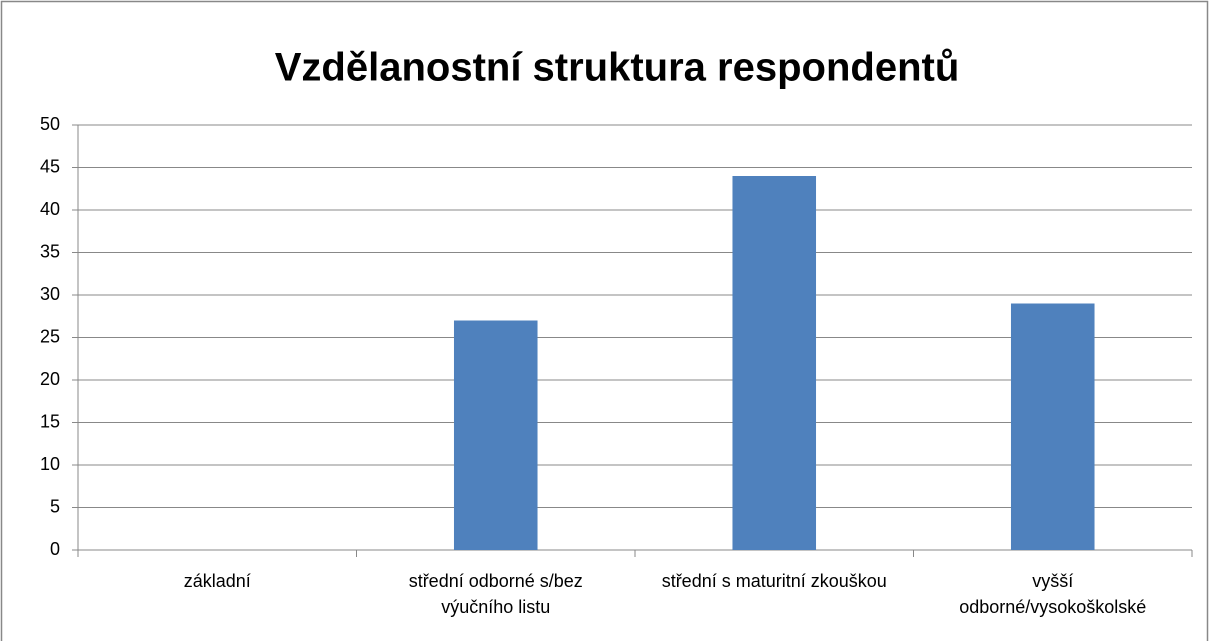 Image resolution: width=1209 pixels, height=641 pixels. I want to click on x-tick-label: vyšší odborné/vysokoškolské, so click(1053, 594).